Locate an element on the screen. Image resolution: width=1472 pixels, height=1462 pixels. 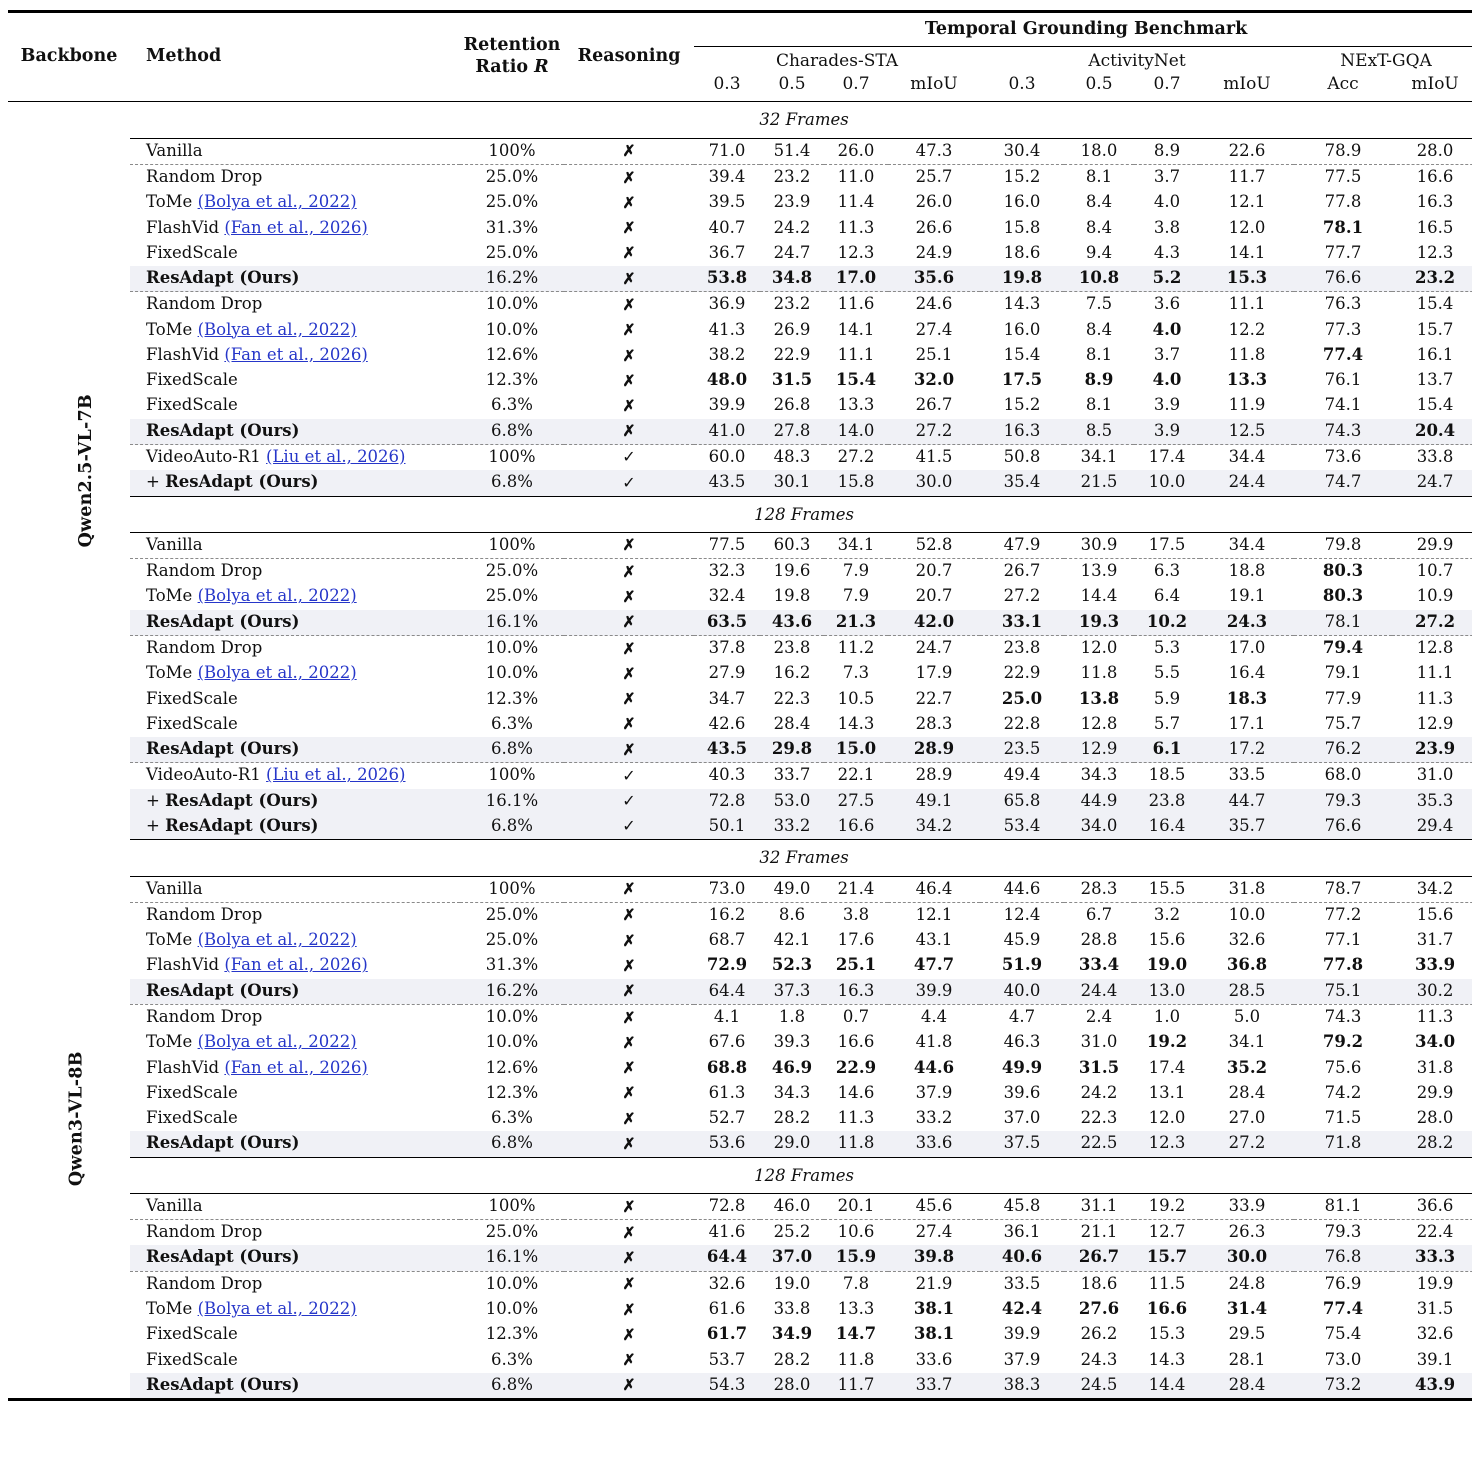
metric-cell: 17.0 is located at coordinates (856, 279).